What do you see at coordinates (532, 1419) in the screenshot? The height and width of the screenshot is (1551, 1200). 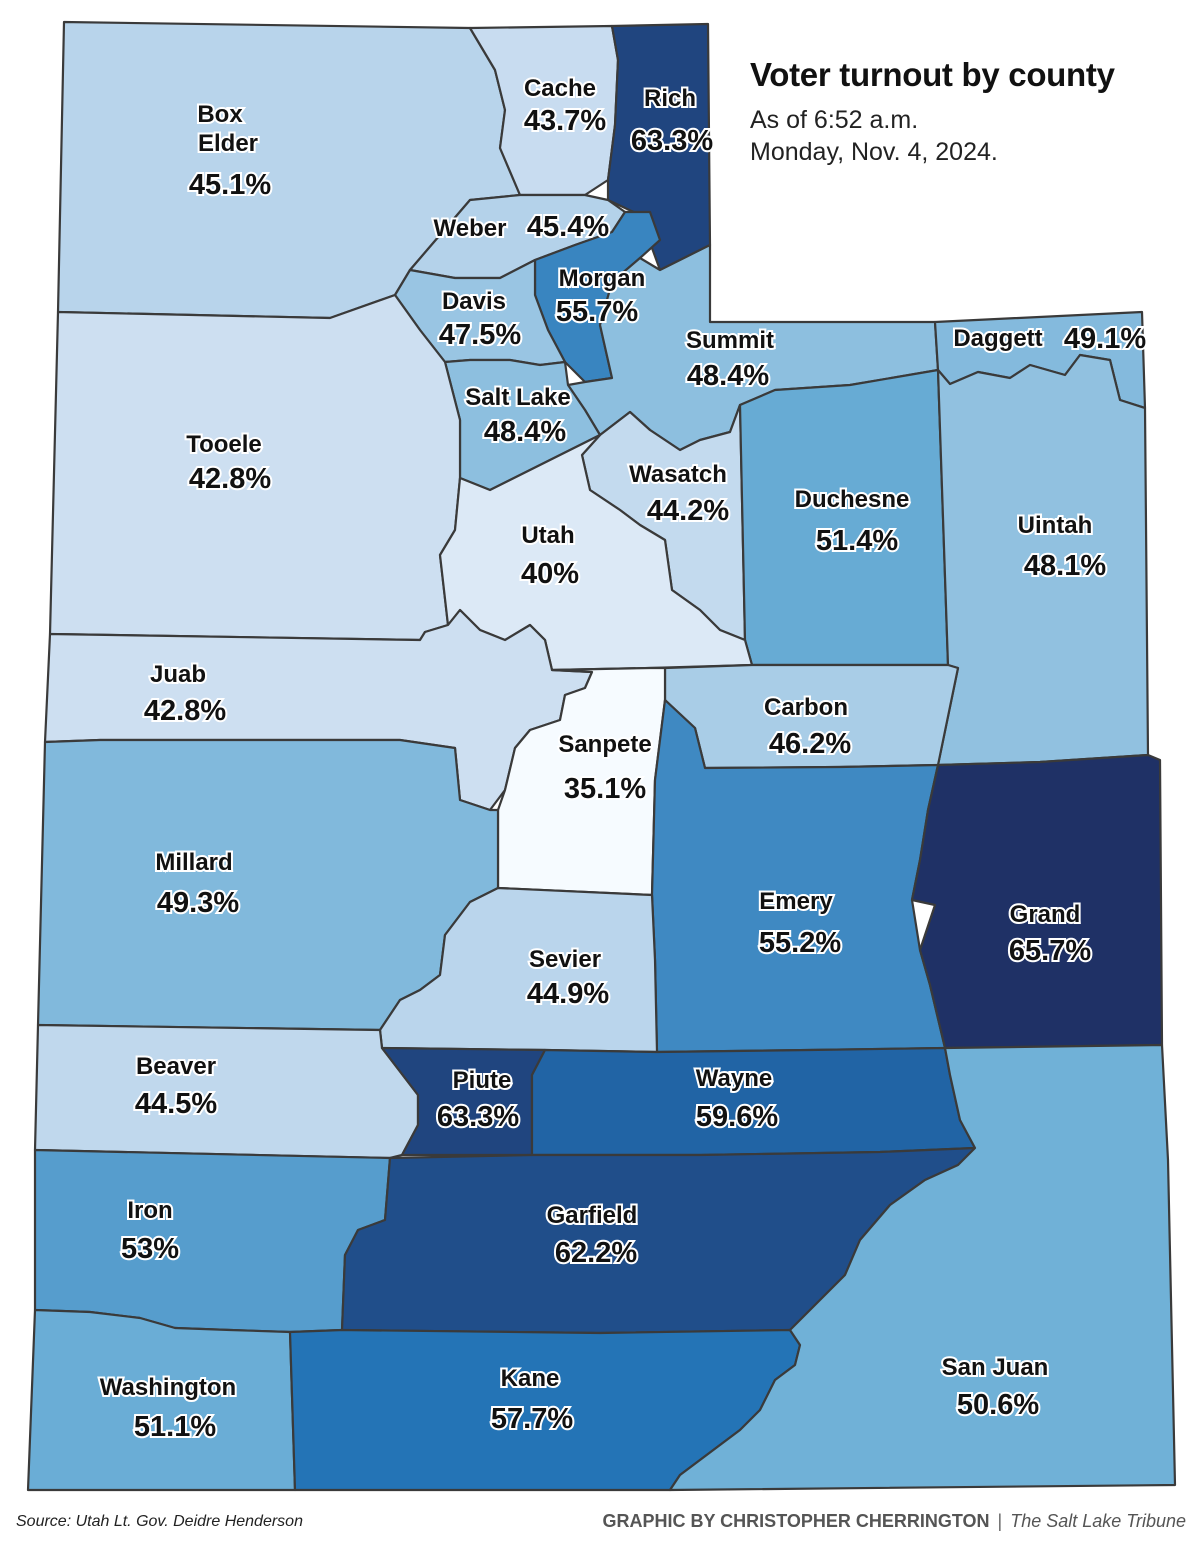 I see `county-value-kane: 57.7%` at bounding box center [532, 1419].